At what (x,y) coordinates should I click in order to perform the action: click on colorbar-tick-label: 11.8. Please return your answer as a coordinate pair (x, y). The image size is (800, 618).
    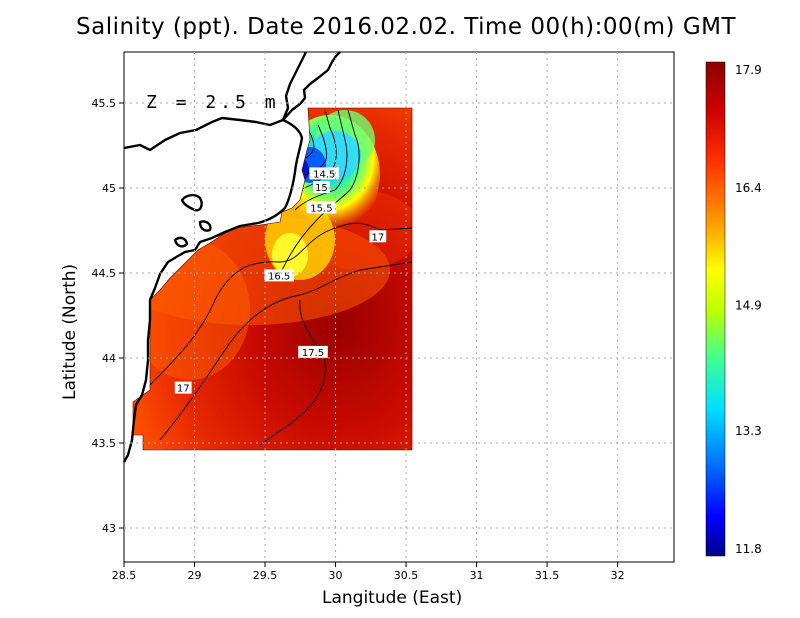
    Looking at the image, I should click on (748, 549).